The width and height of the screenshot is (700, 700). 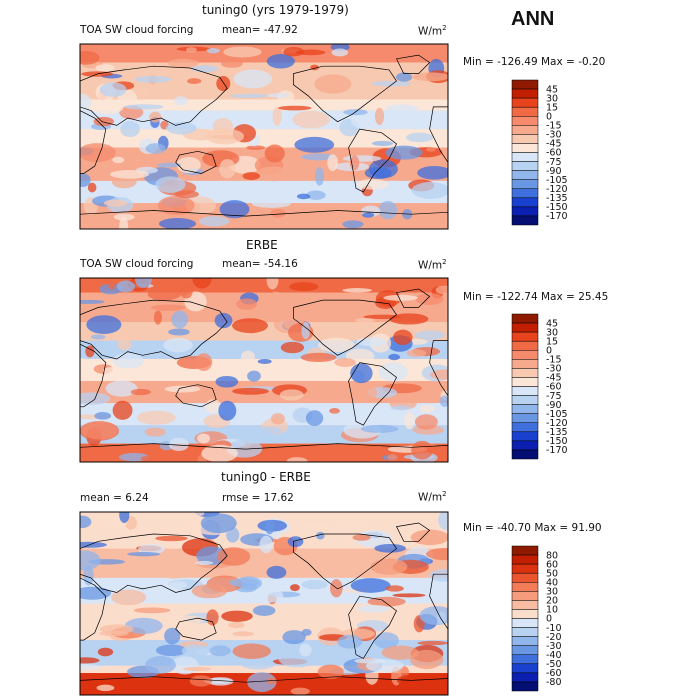 I want to click on panel-2-variable-label: TOA SW cloud forcing, so click(x=137, y=264).